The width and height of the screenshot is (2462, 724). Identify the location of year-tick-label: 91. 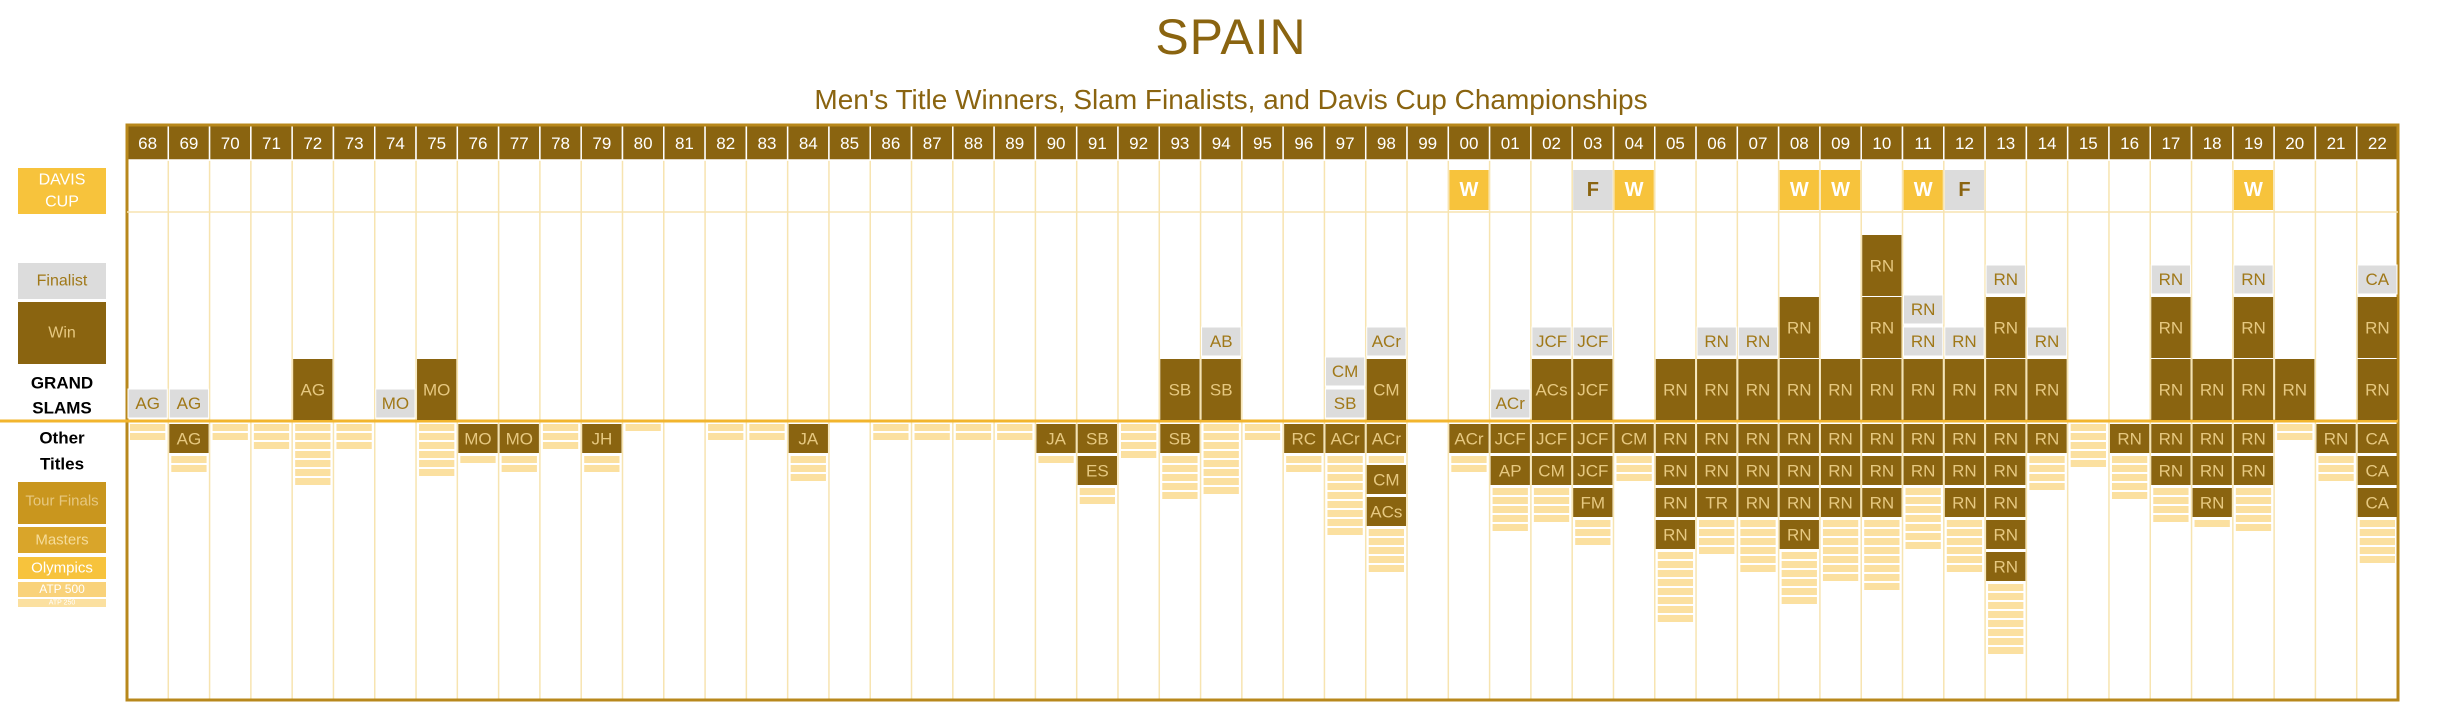
(1097, 143).